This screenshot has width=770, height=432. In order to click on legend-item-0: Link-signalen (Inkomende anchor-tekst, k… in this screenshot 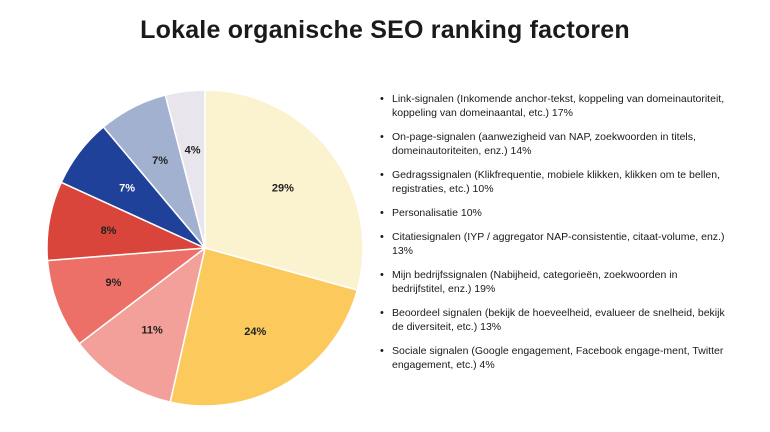, I will do `click(553, 106)`.